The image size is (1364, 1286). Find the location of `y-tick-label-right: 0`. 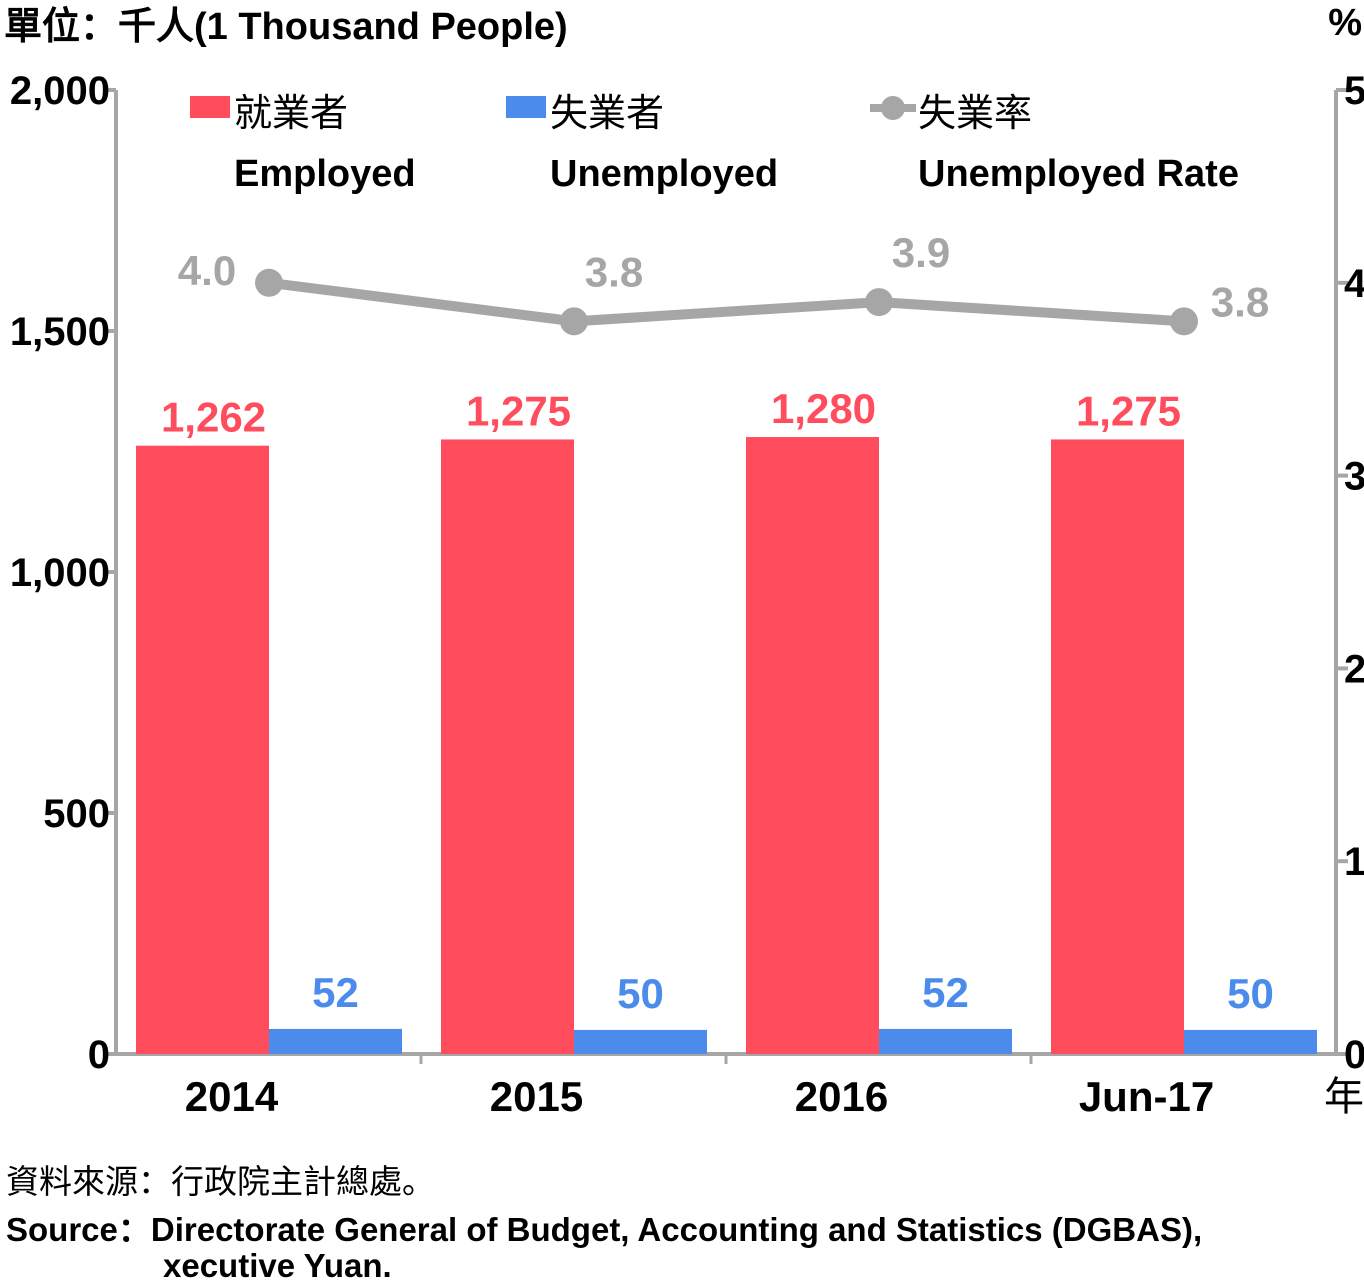

y-tick-label-right: 0 is located at coordinates (1354, 1055).